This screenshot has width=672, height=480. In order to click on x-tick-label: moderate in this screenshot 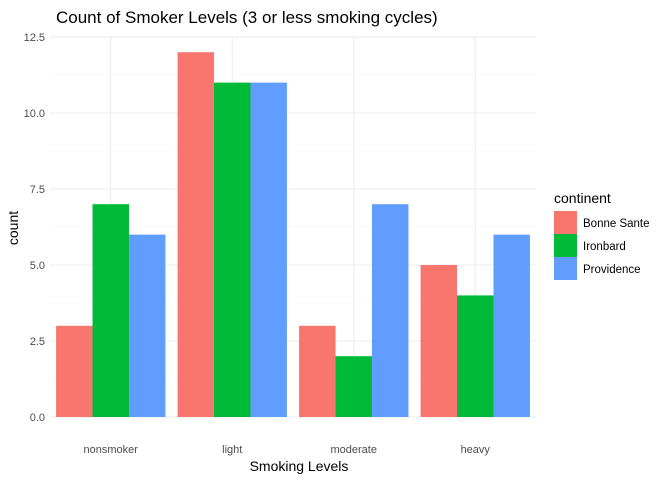, I will do `click(354, 450)`.